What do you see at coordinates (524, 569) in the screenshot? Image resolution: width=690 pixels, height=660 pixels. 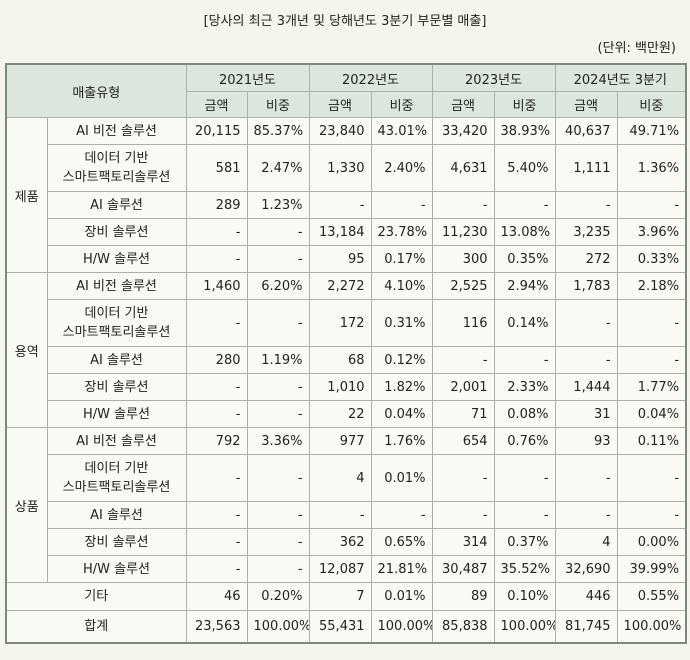 I see `ratio-cell: 35.52%` at bounding box center [524, 569].